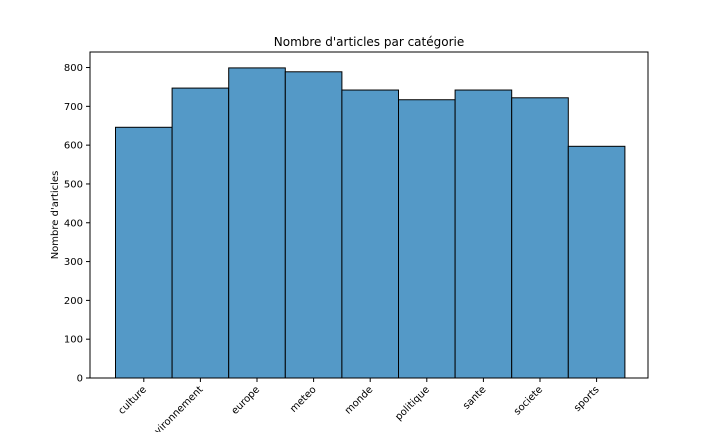  I want to click on x-tick-label-europe: europe, so click(246, 400).